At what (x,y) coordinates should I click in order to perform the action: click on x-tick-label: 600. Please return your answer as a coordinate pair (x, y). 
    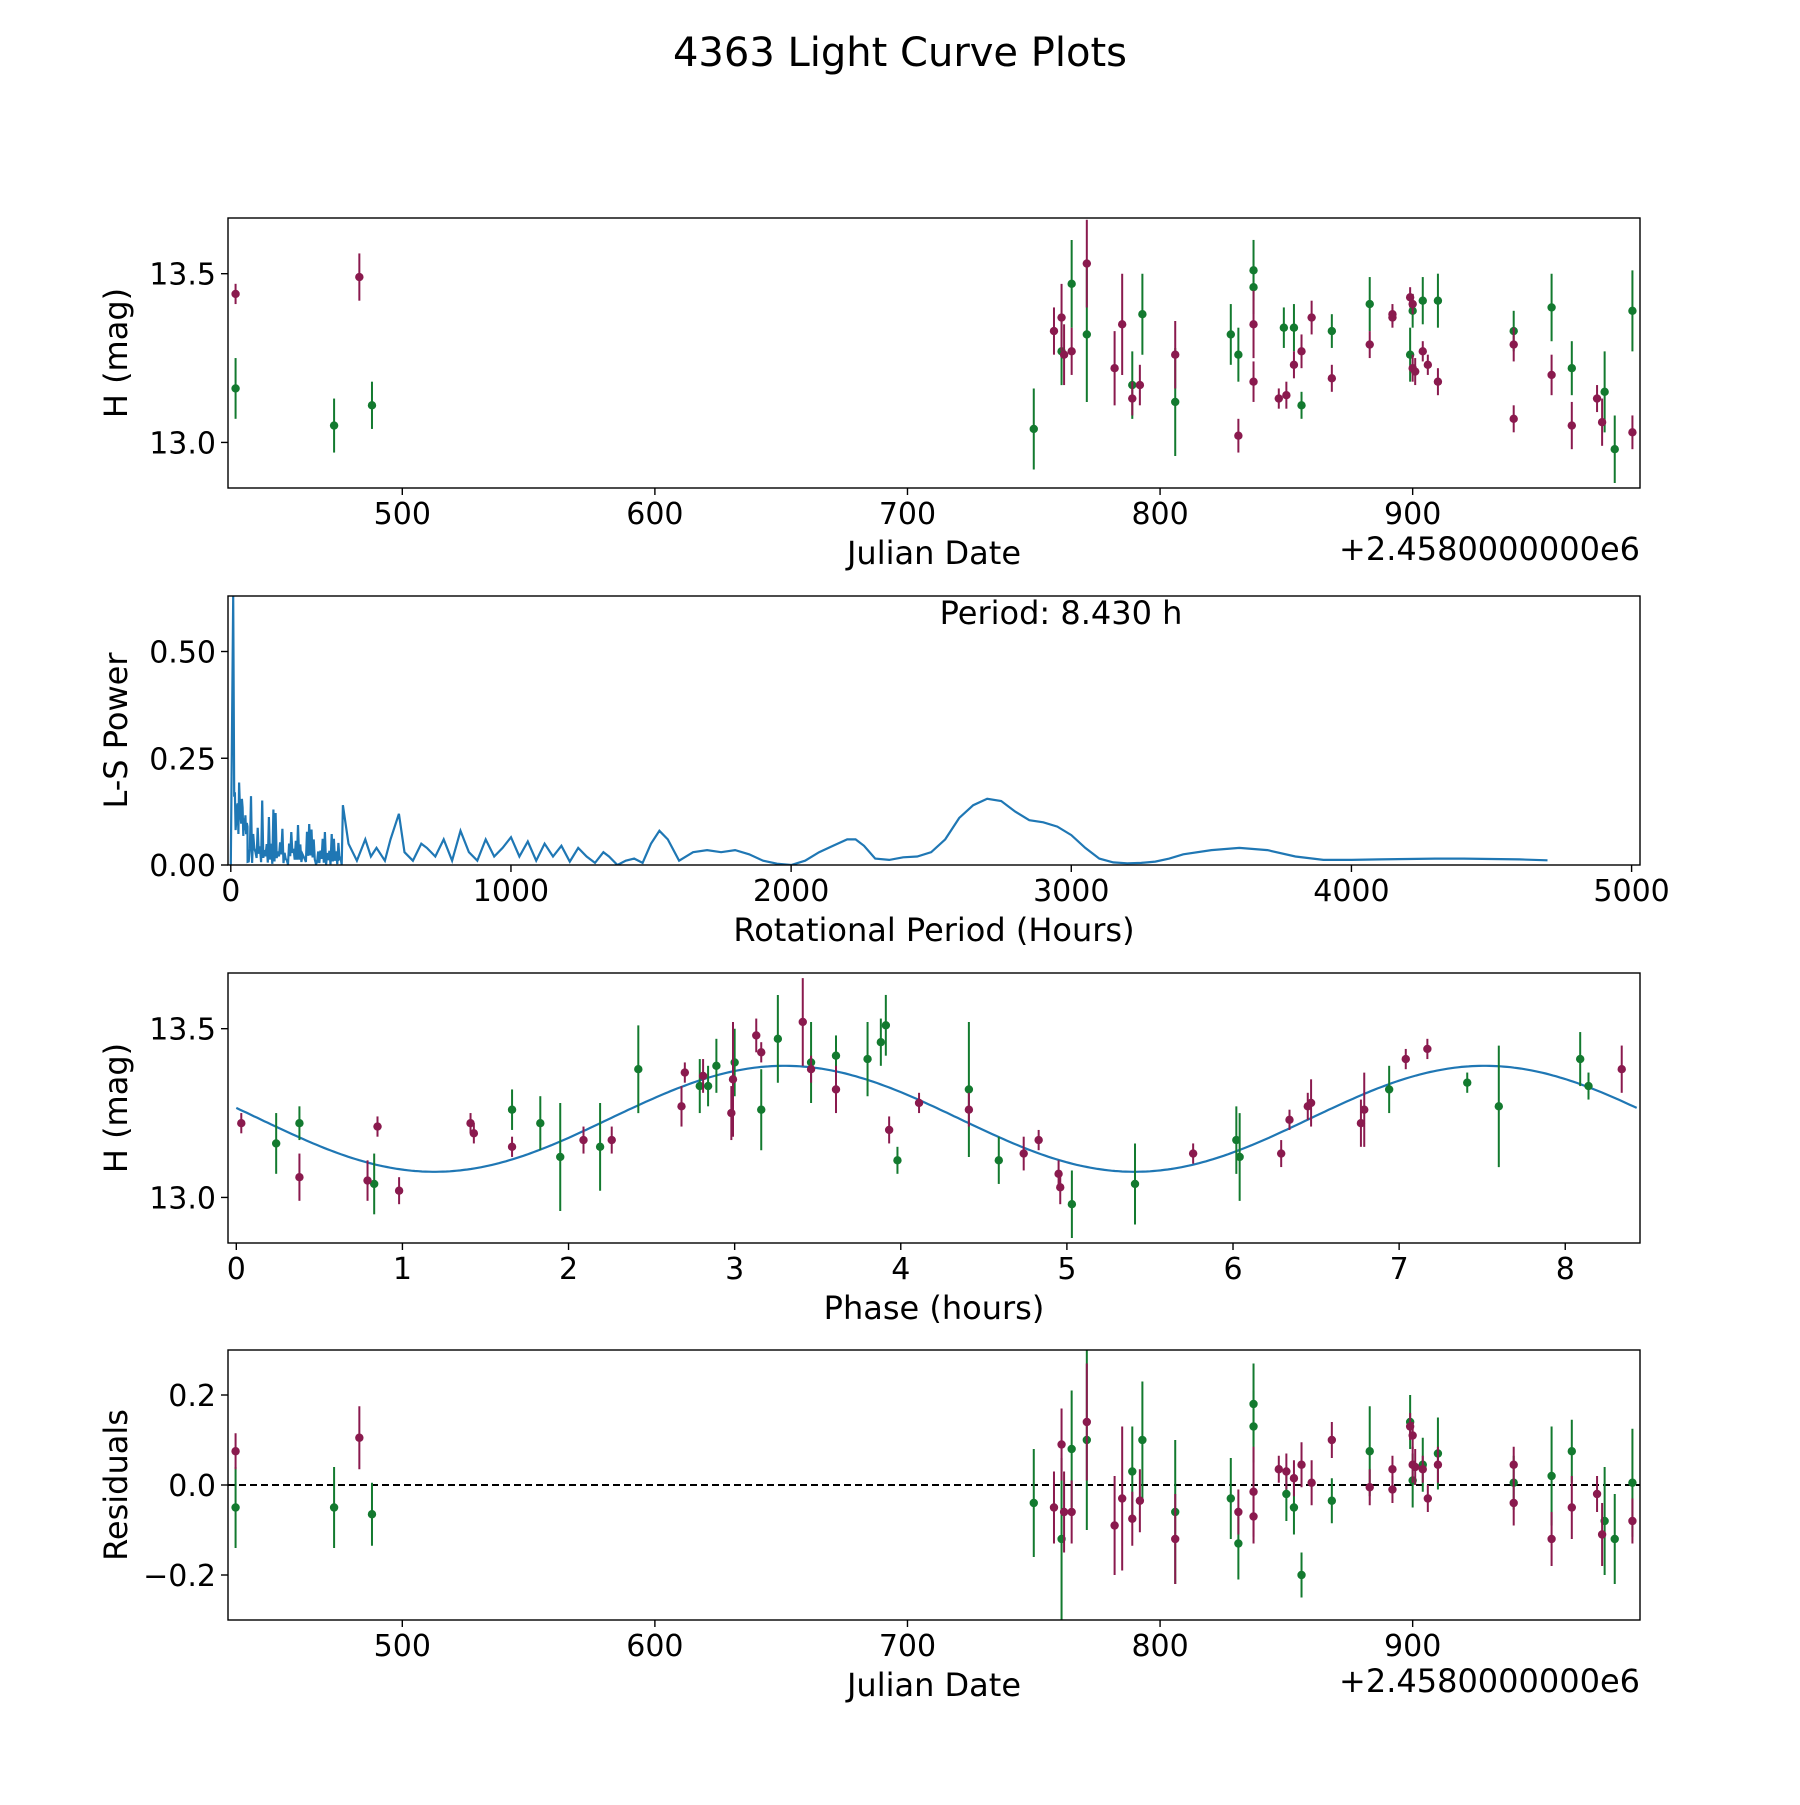
    Looking at the image, I should click on (654, 514).